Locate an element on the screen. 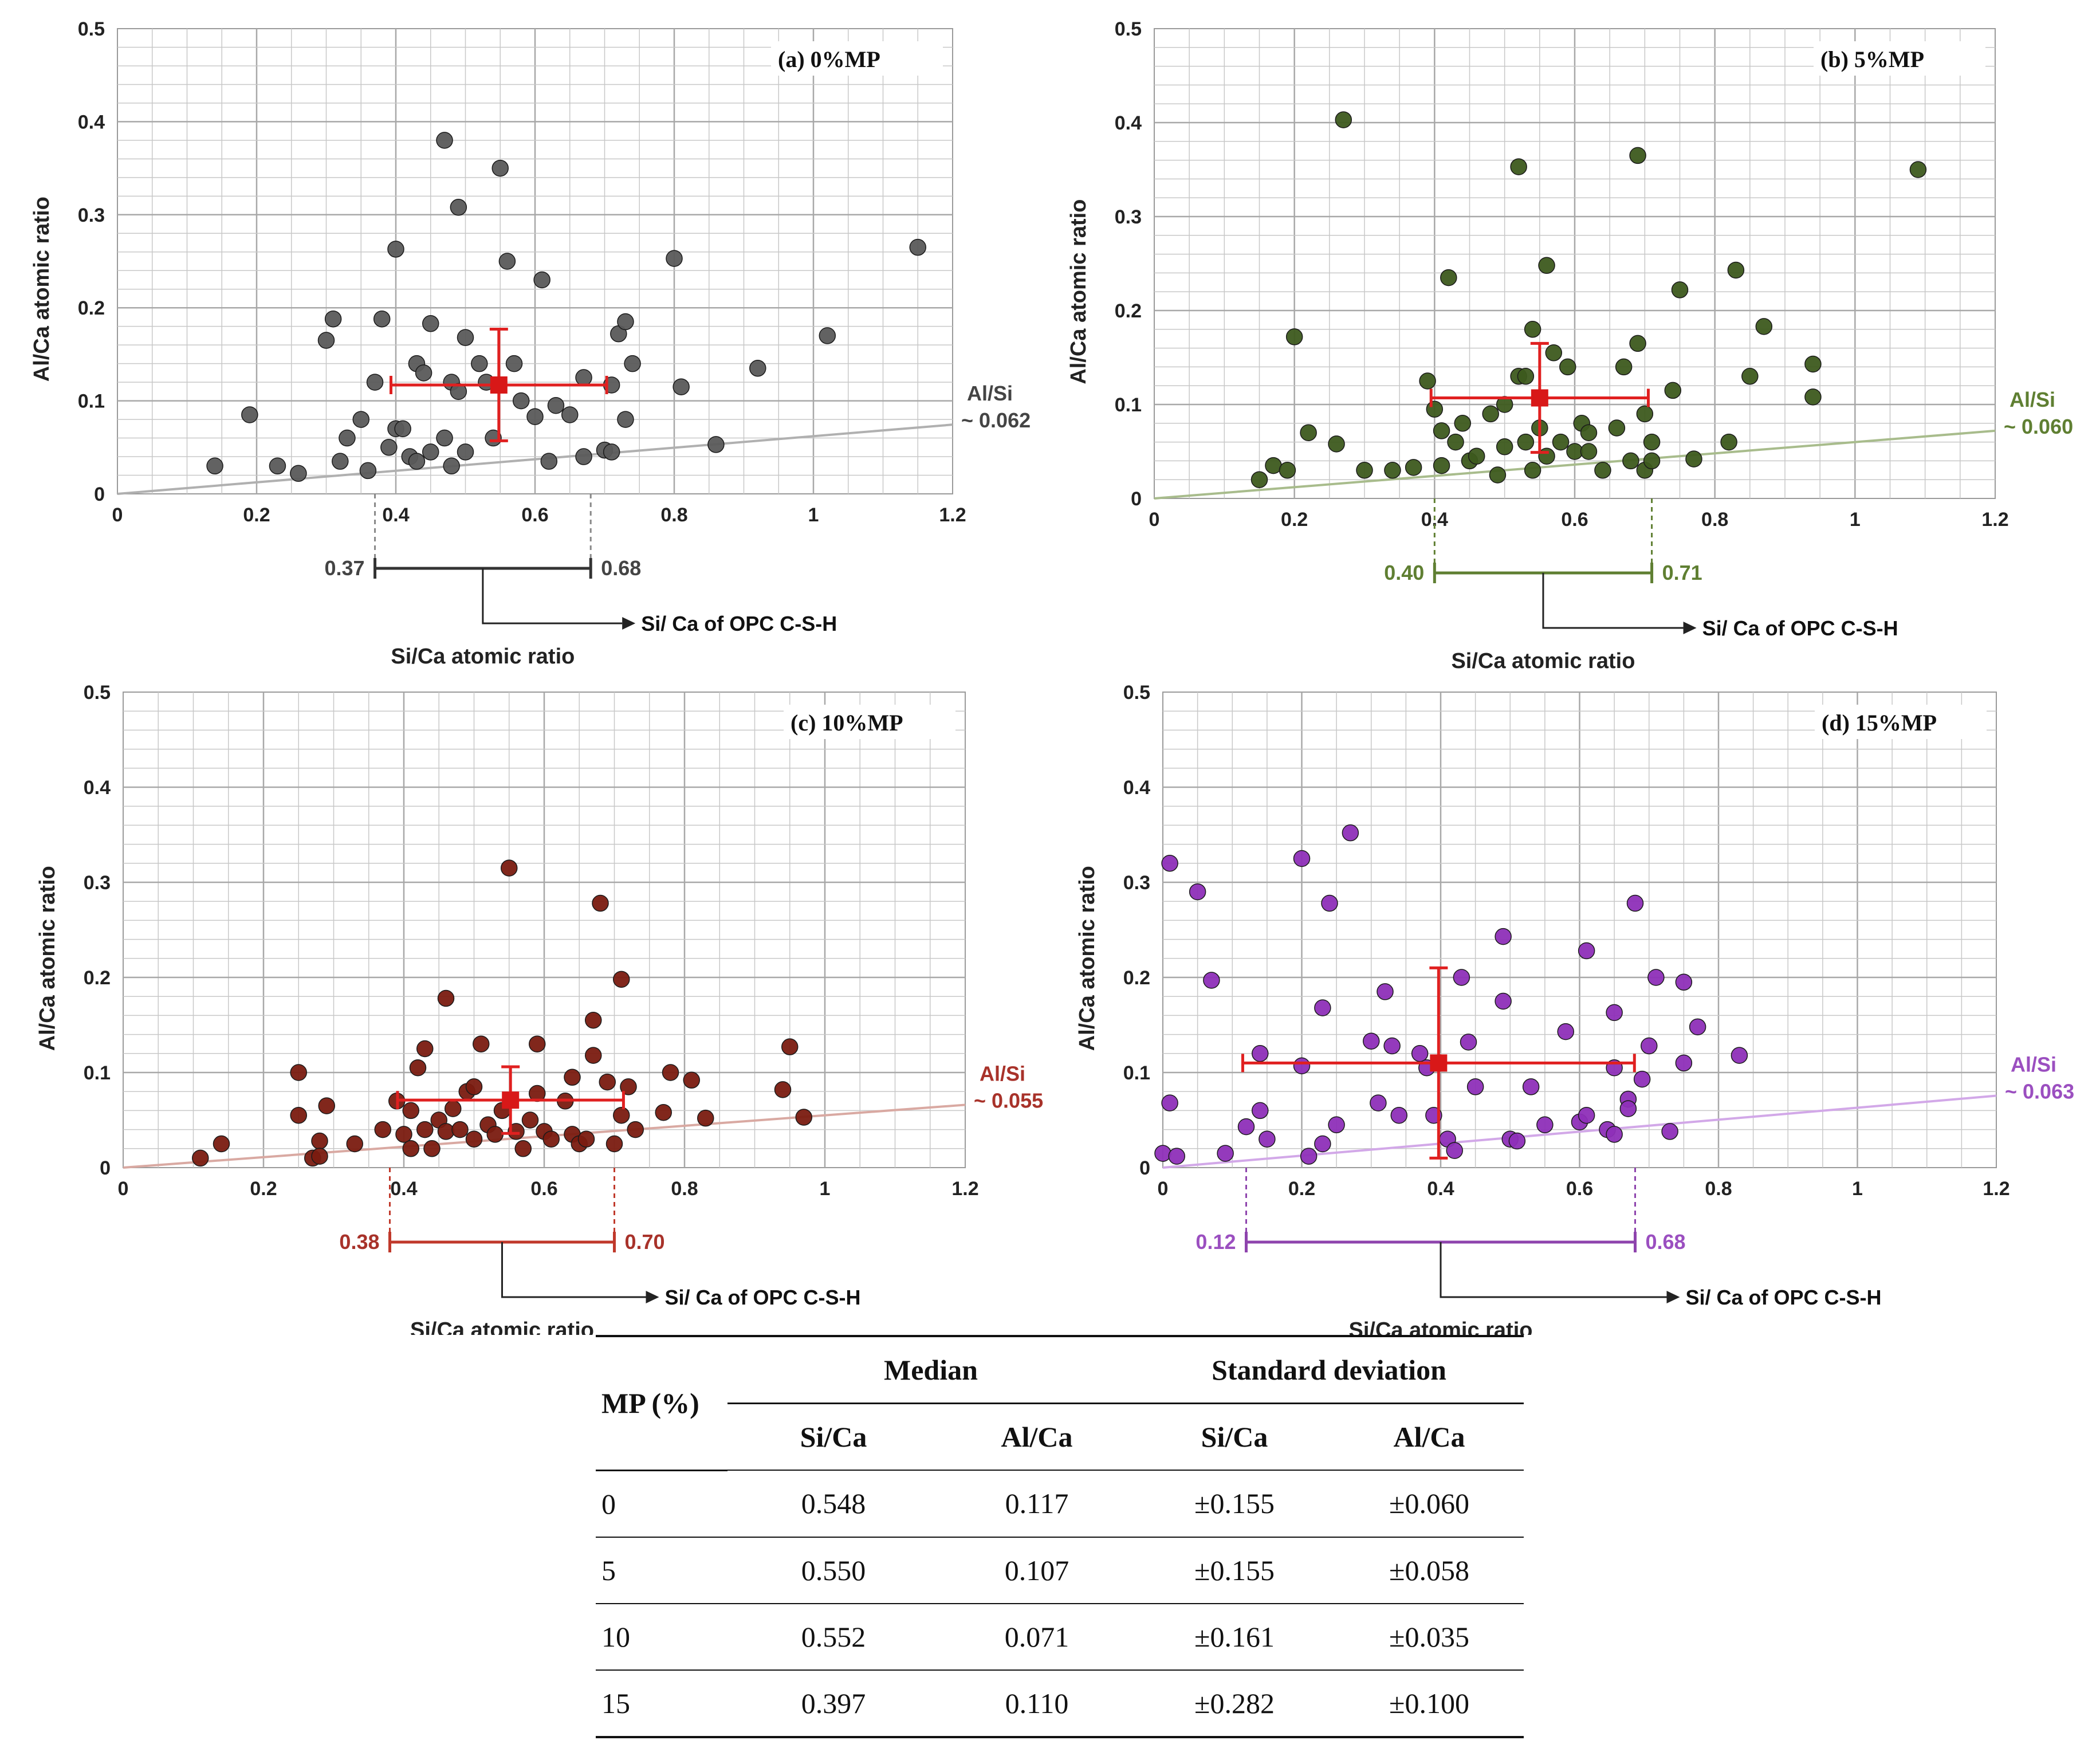 The height and width of the screenshot is (1752, 2100). range-high-label: 0.70 is located at coordinates (645, 1242).